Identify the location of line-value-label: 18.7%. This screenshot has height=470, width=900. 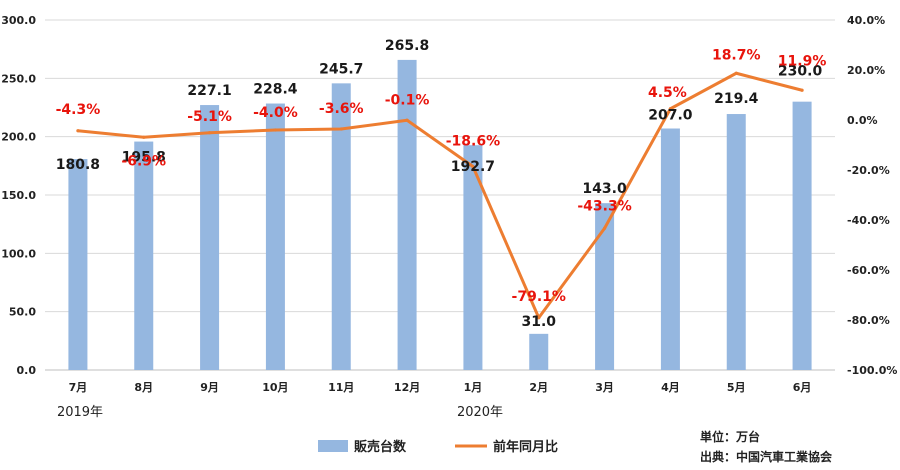
(736, 55).